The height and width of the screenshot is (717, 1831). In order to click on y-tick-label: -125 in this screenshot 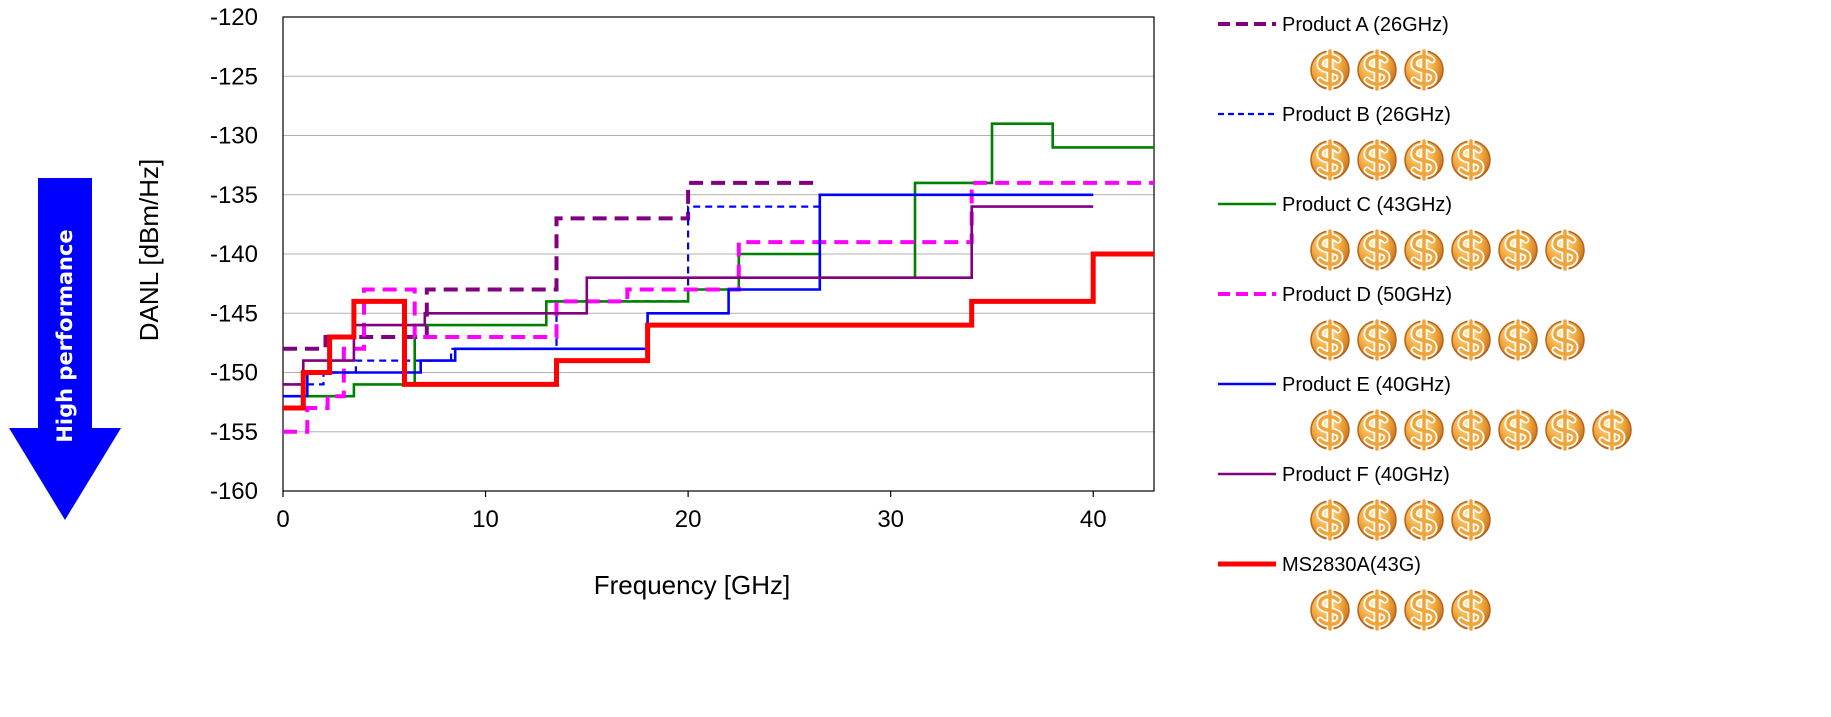, I will do `click(234, 76)`.